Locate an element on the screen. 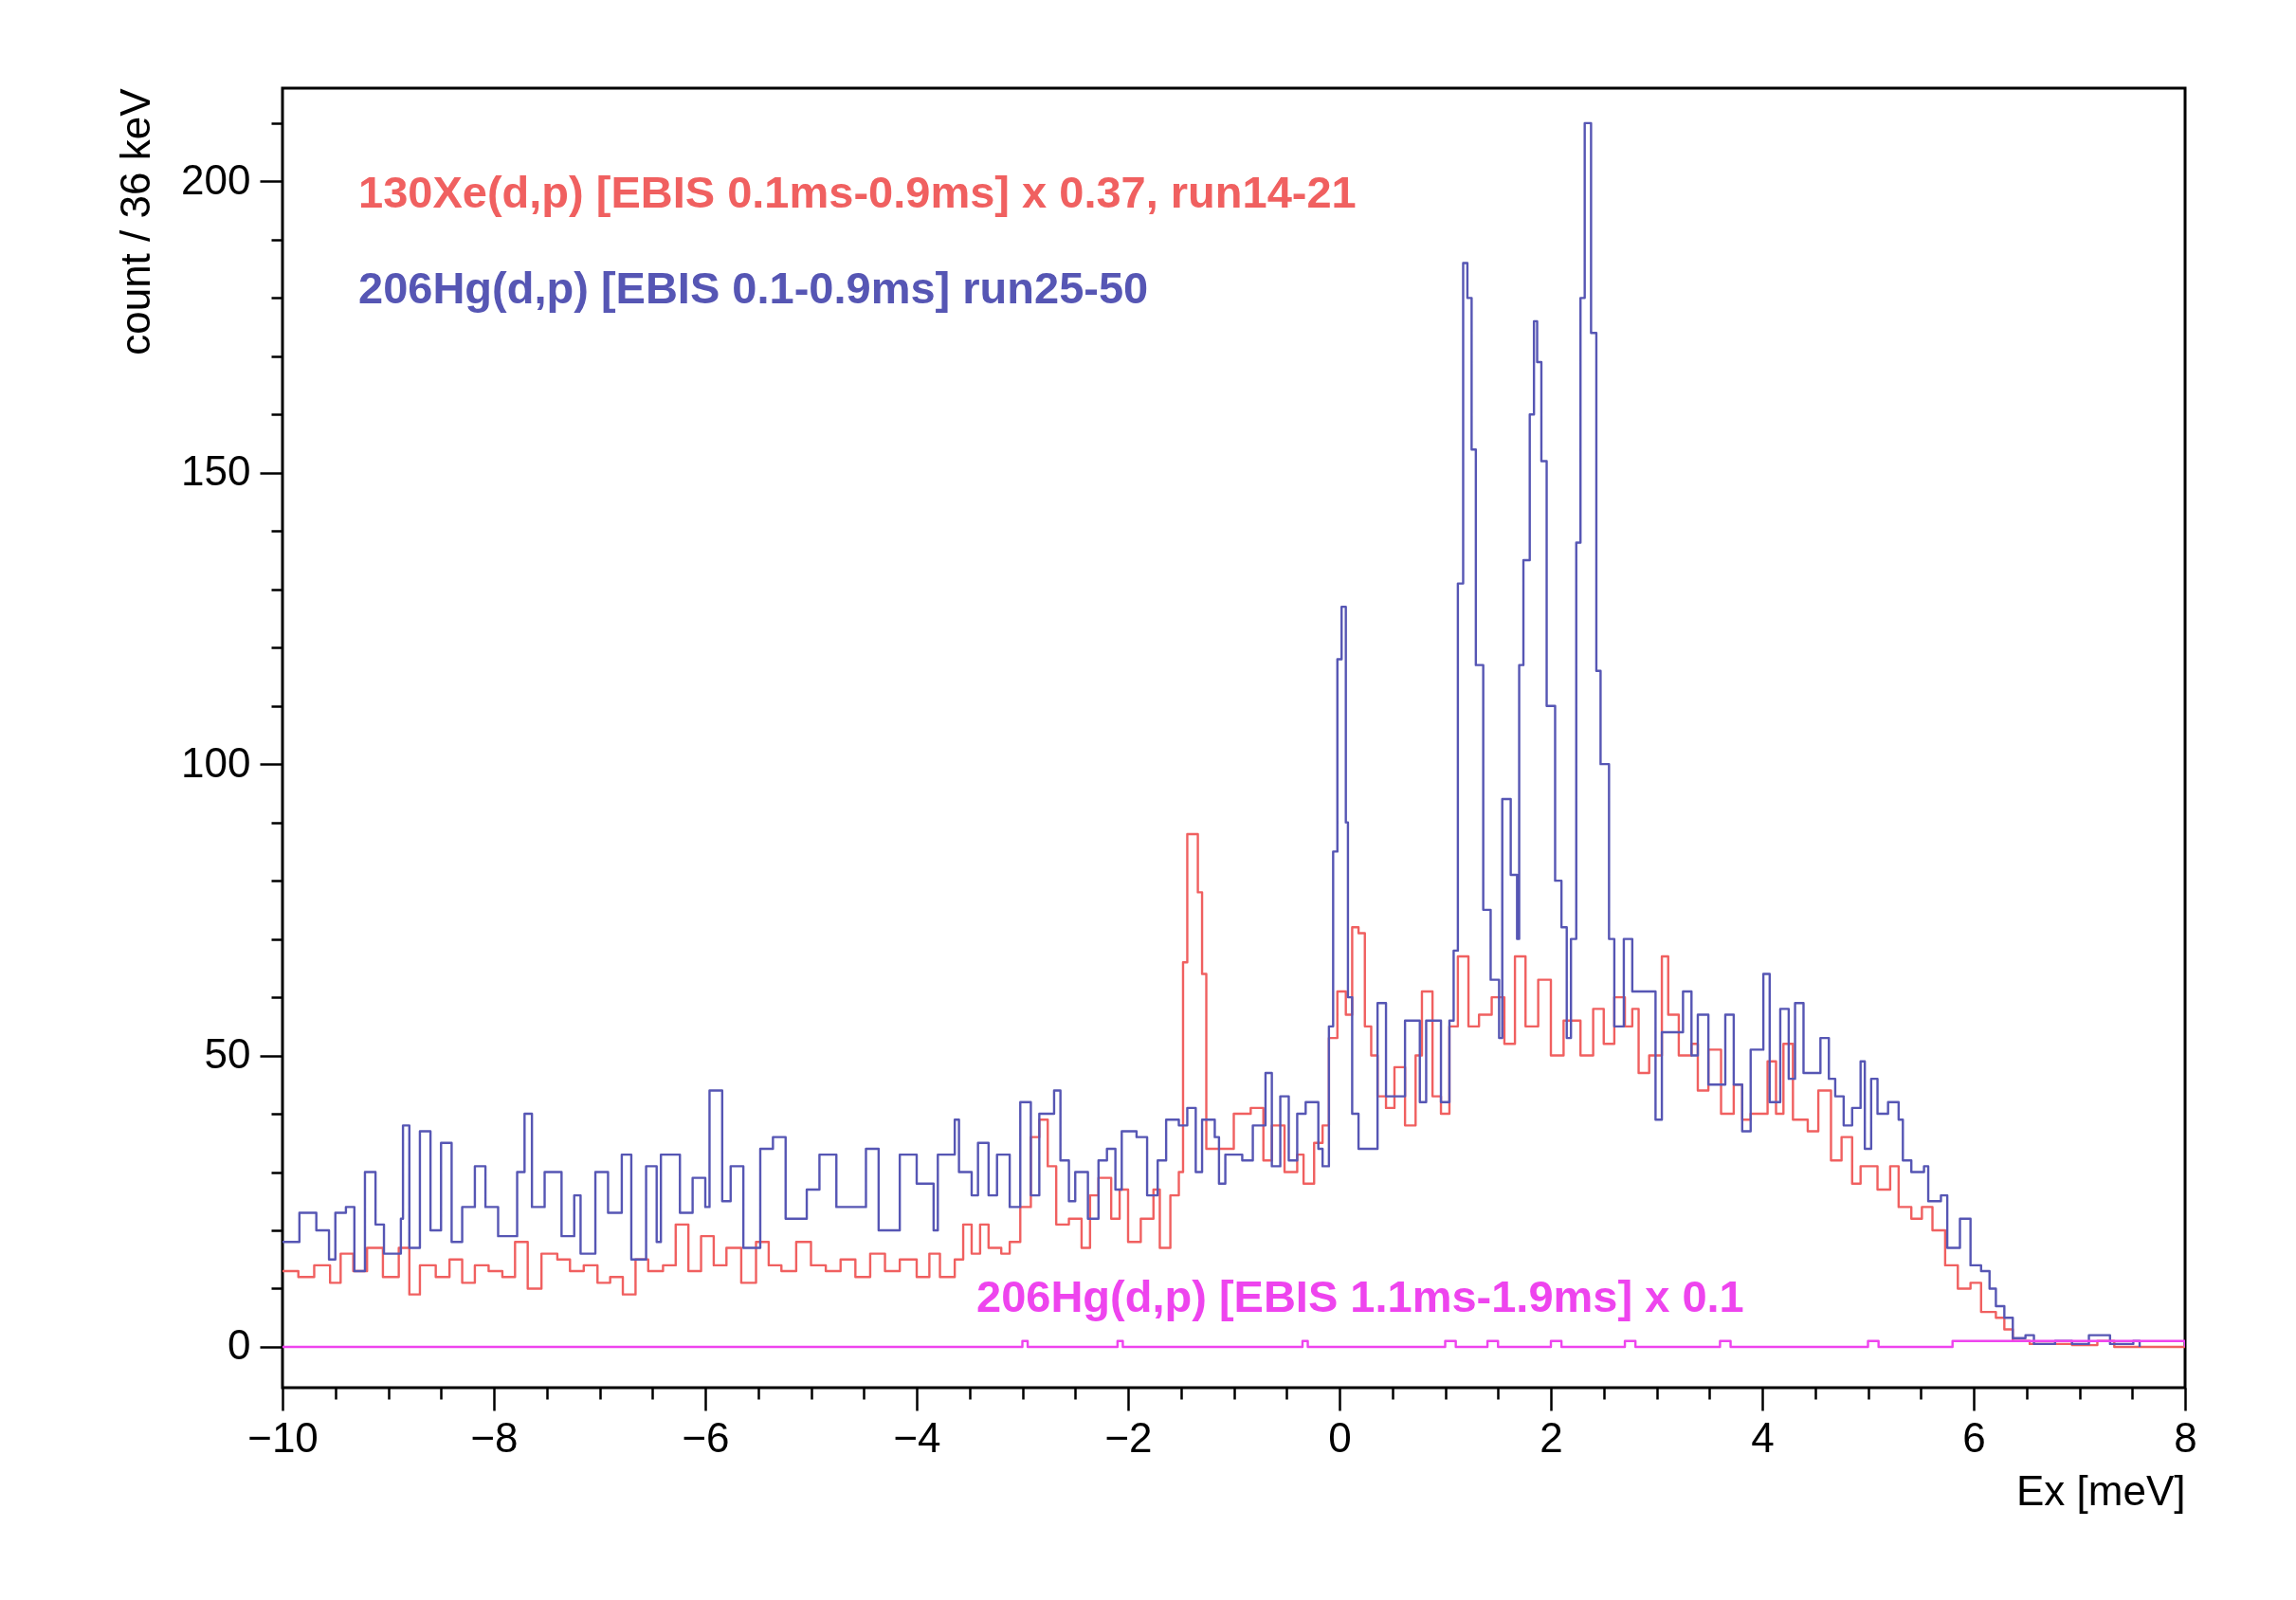 The image size is (2296, 1600). text: 130Xe(d,p) [EBIS 0.1ms-0.9ms] x 0.37, run14-21 is located at coordinates (857, 192).